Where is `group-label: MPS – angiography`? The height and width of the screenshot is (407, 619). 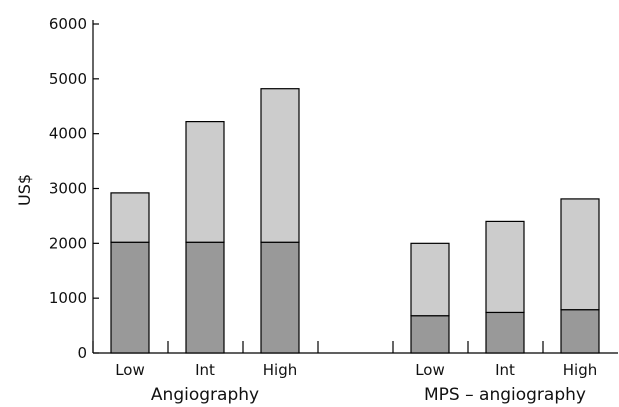
group-label: MPS – angiography is located at coordinates (505, 395).